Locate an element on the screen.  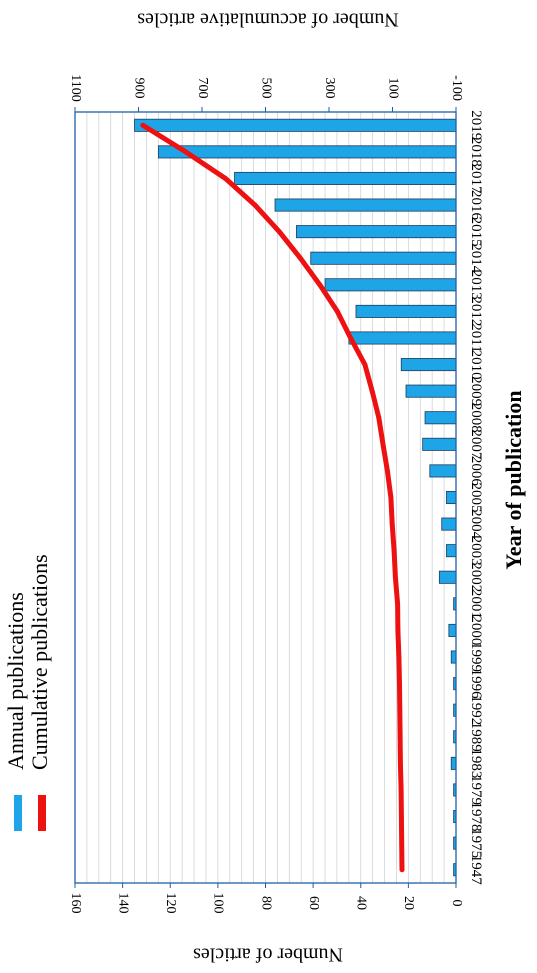
cumulative-point-2016 is located at coordinates (255, 205).